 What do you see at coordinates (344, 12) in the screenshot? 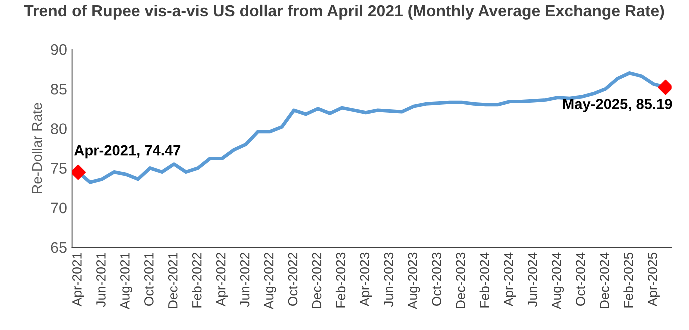
I see `chart-title: Trend of Rupee vis-a-vis US dollar from April 2021 (Monthly Average Exchange Rate)` at bounding box center [344, 12].